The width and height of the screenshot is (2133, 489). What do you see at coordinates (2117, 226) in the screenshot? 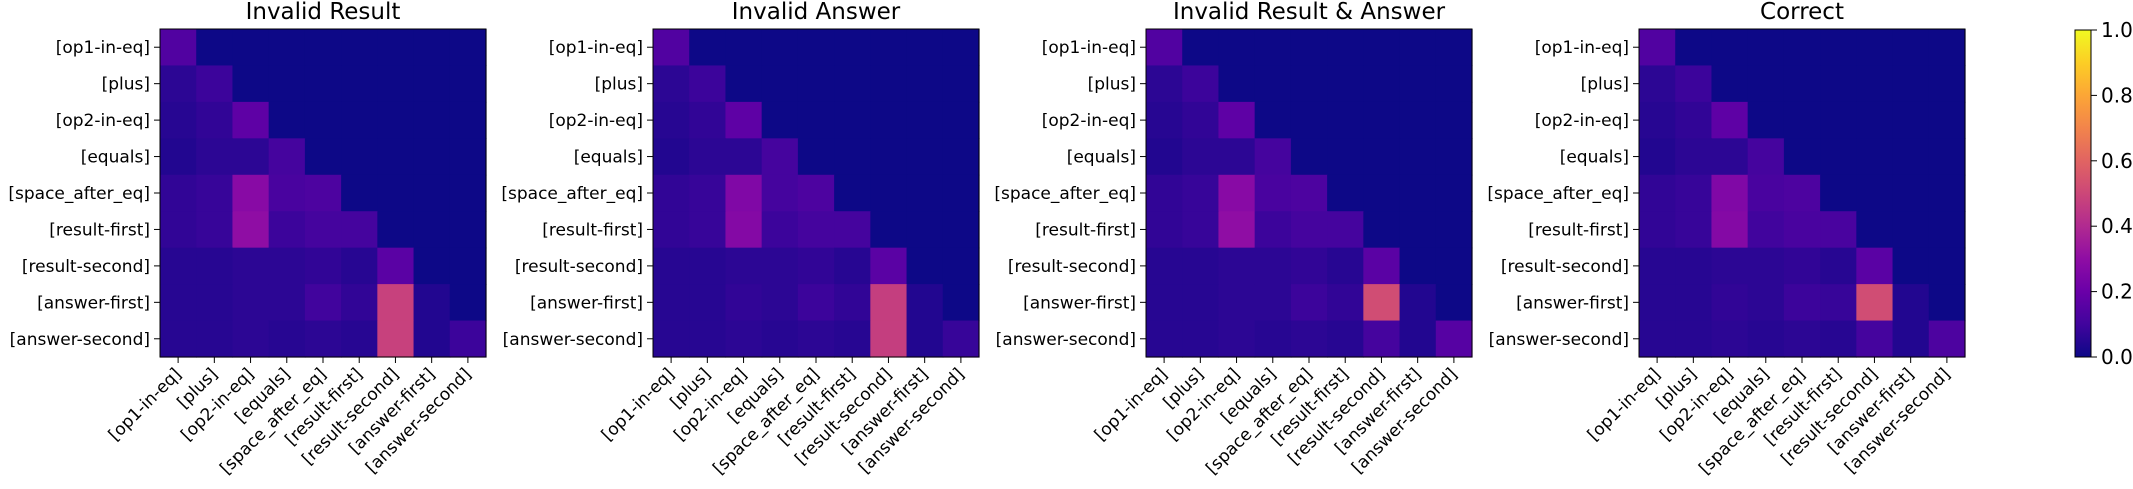
I see `colorbar-tick-label: 0.4` at bounding box center [2117, 226].